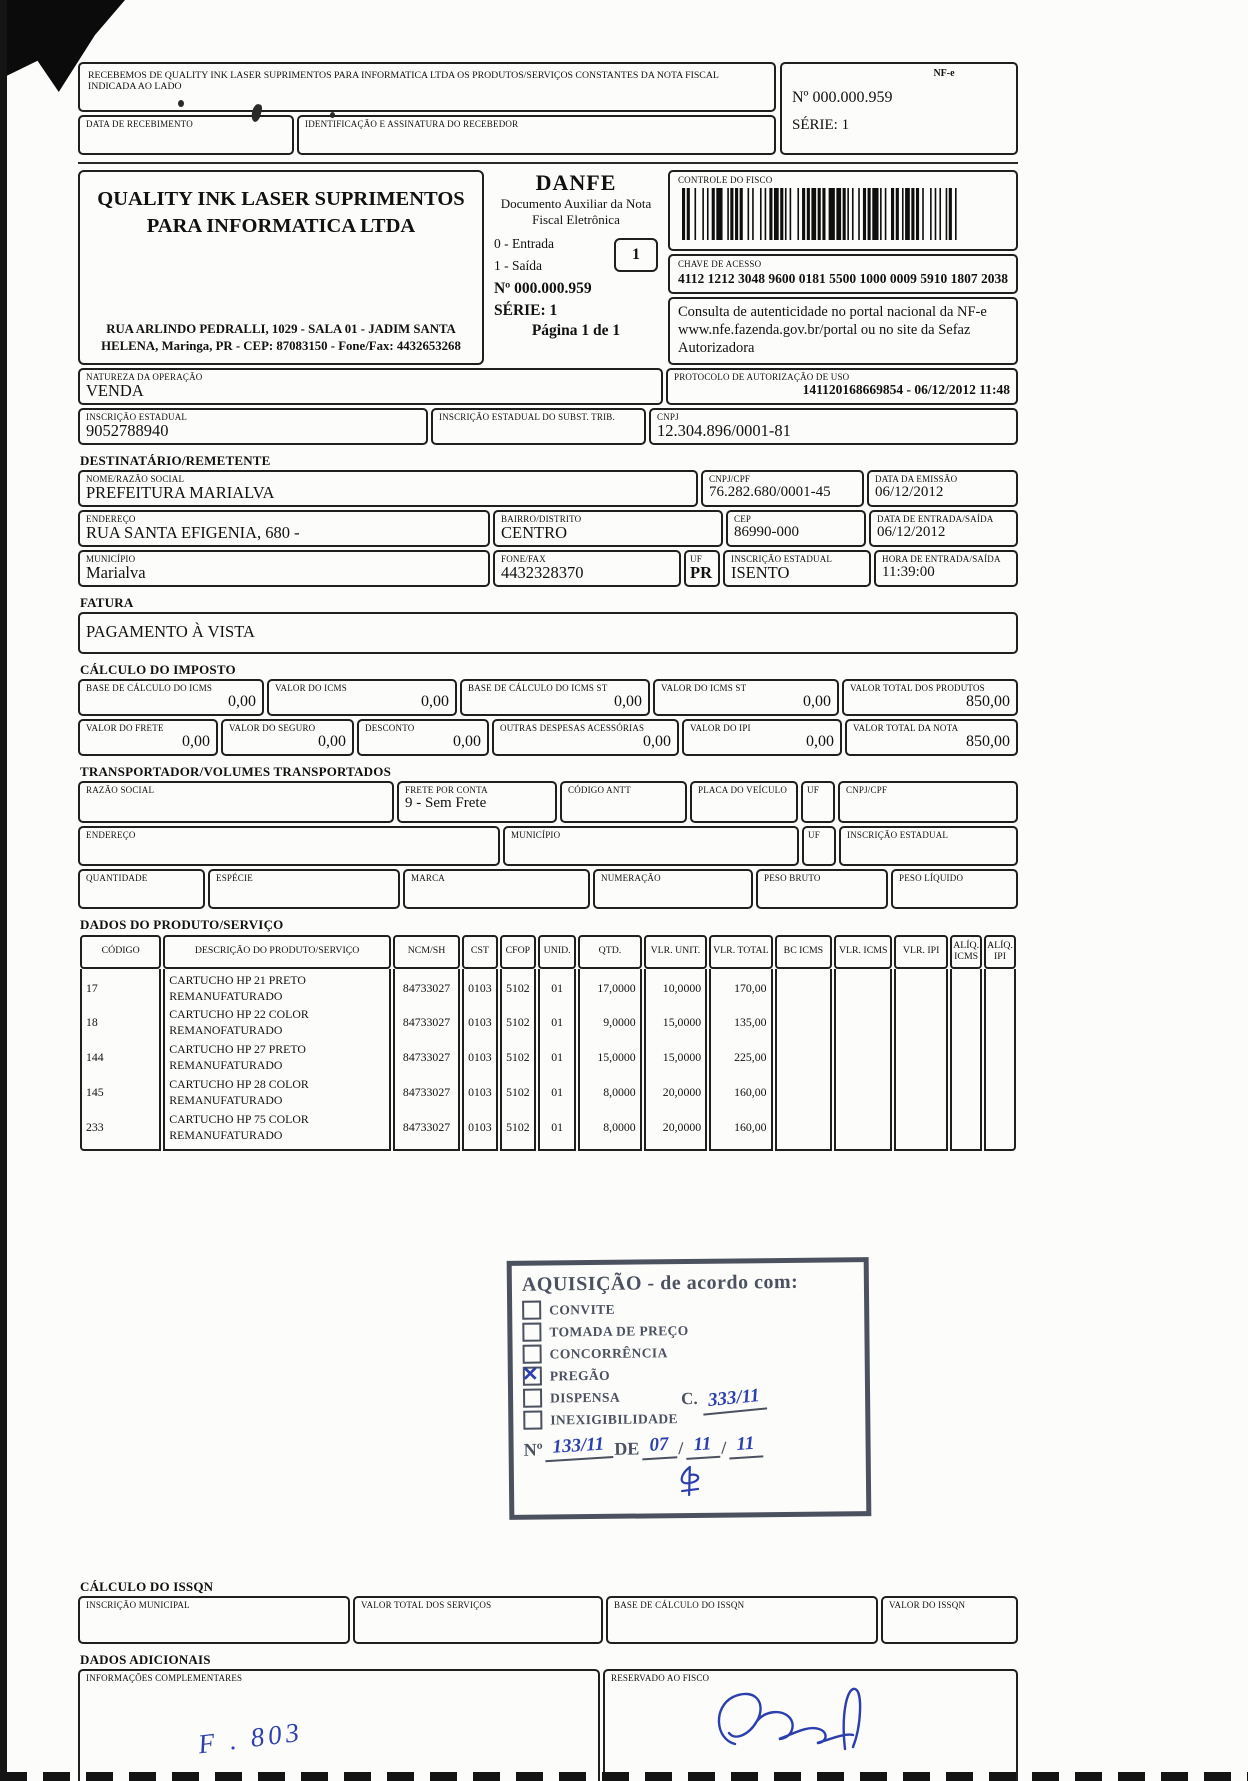  Describe the element at coordinates (943, 529) in the screenshot. I see `entry-date-field: DATA DE ENTRADA/SAÍDA 06/12/2012` at that location.